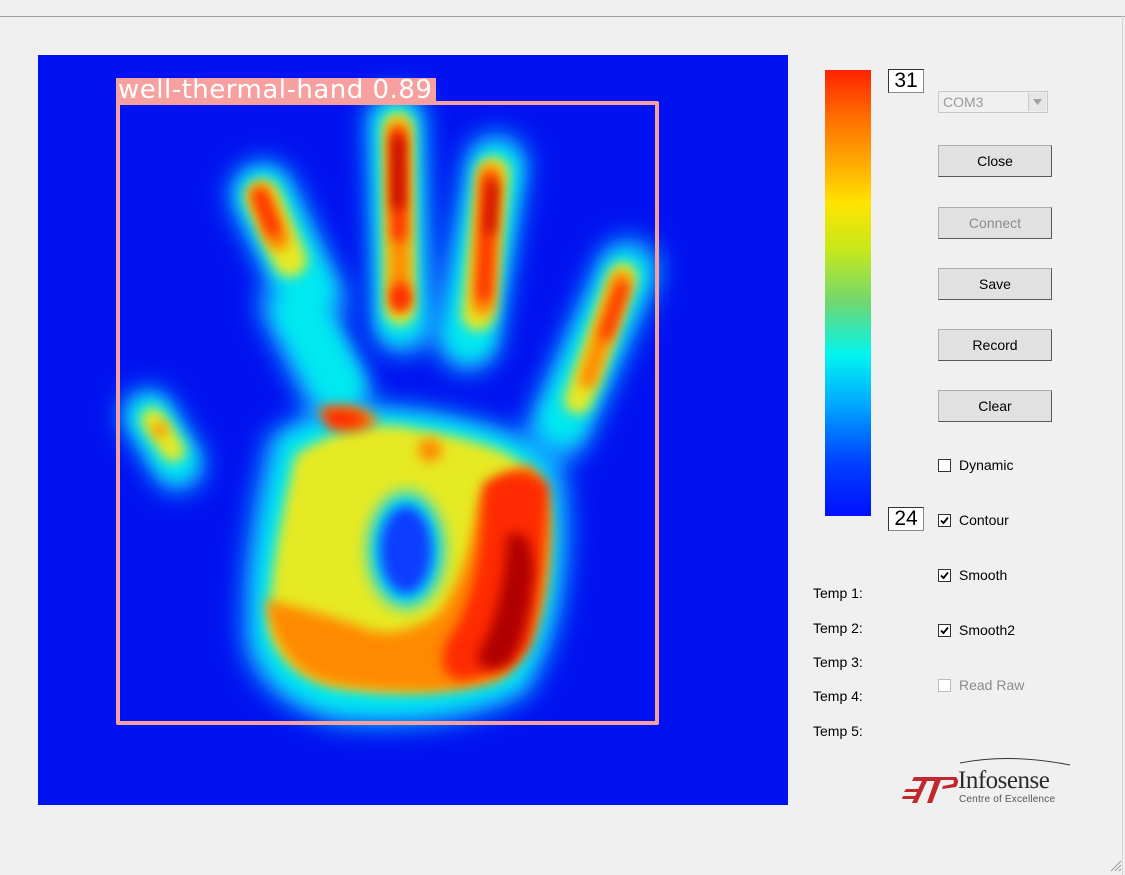  What do you see at coordinates (838, 696) in the screenshot?
I see `temp-4-label: Temp 4:` at bounding box center [838, 696].